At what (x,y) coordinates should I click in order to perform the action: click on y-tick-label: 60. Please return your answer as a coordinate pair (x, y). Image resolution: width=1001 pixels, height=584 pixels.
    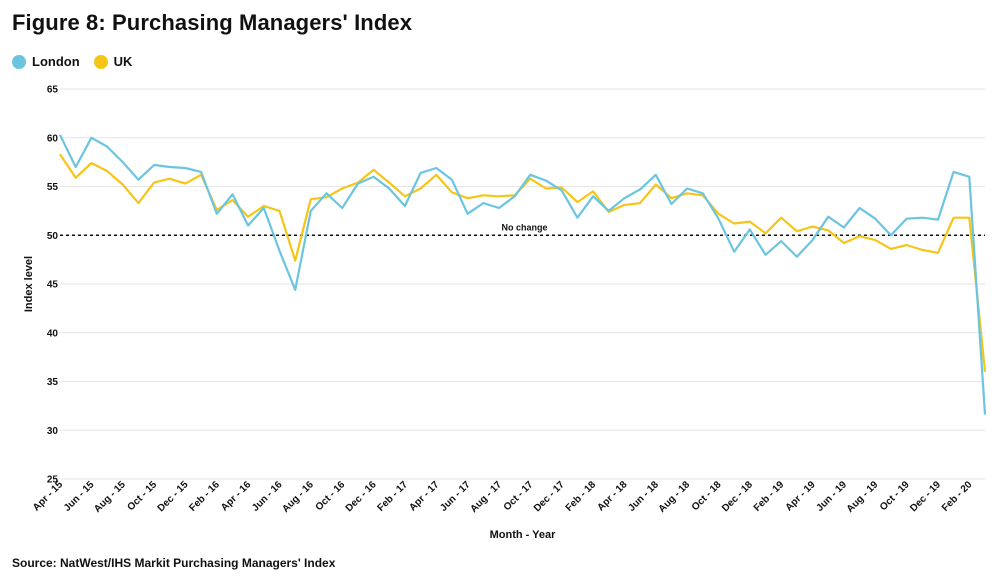
    Looking at the image, I should click on (53, 138).